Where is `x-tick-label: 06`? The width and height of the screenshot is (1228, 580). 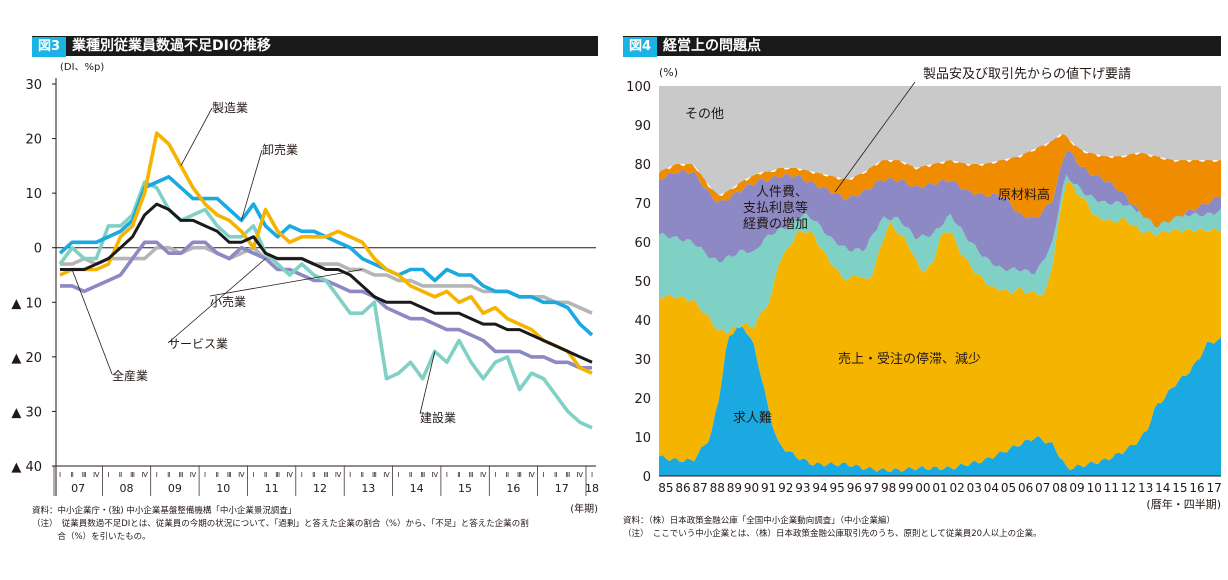 x-tick-label: 06 is located at coordinates (1025, 488).